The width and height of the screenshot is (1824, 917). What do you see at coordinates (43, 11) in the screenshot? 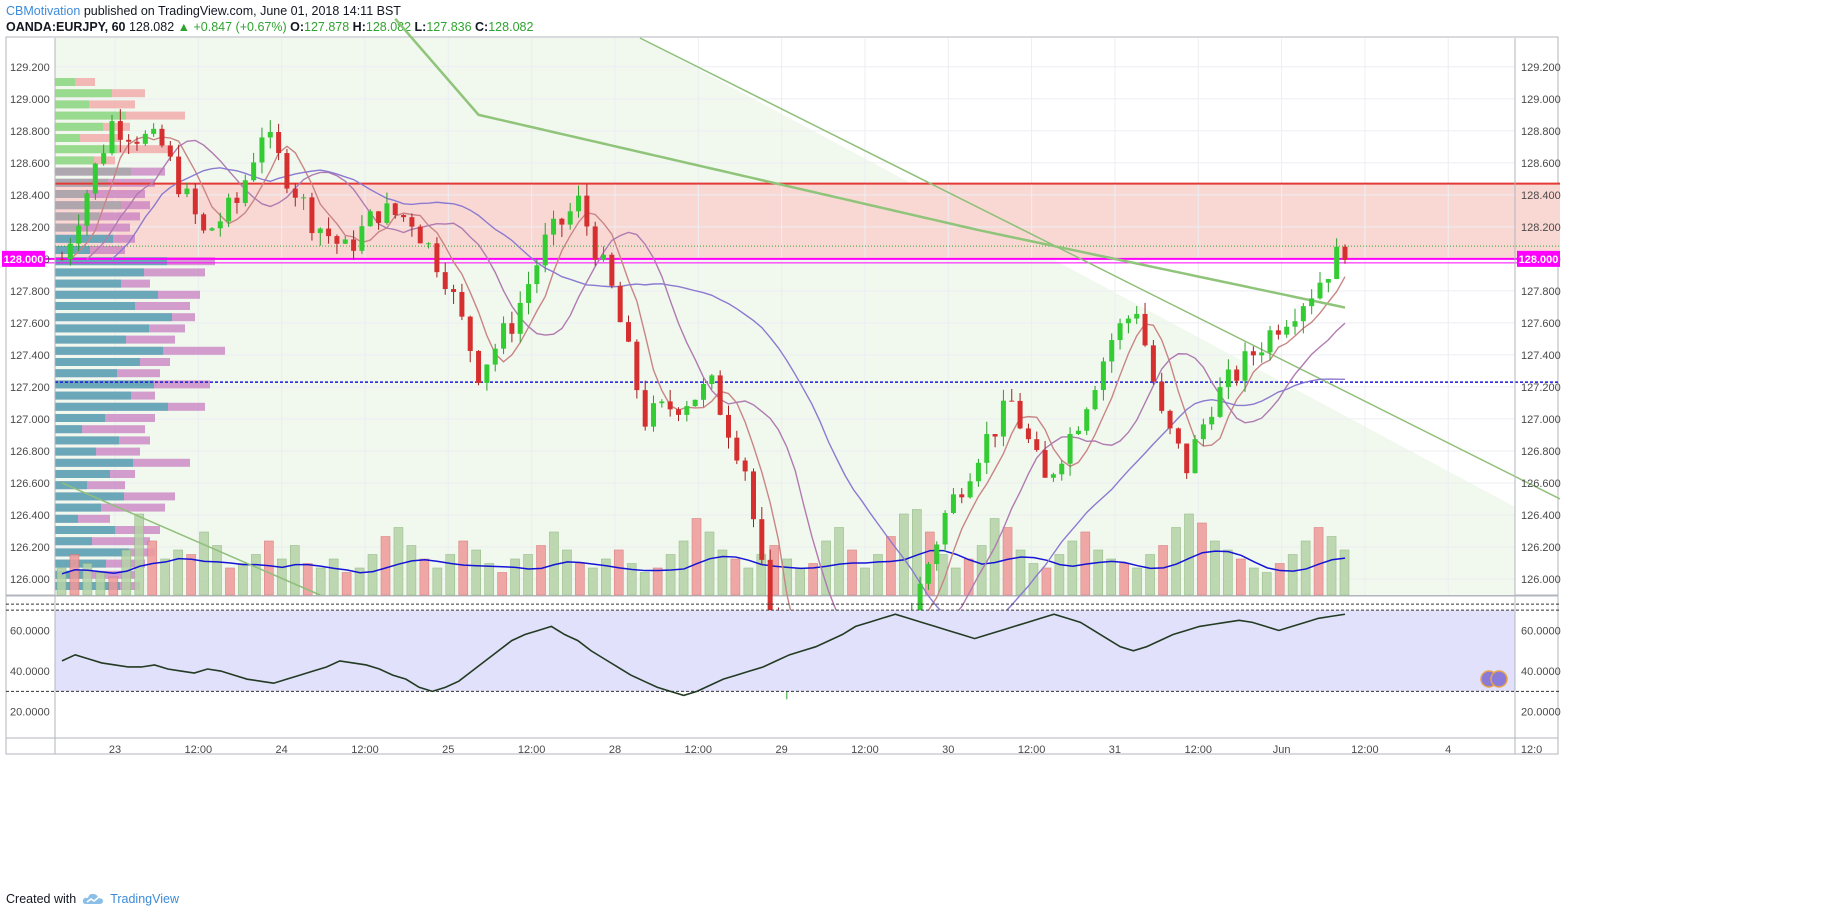
I see `author-link: CBMotivation` at bounding box center [43, 11].